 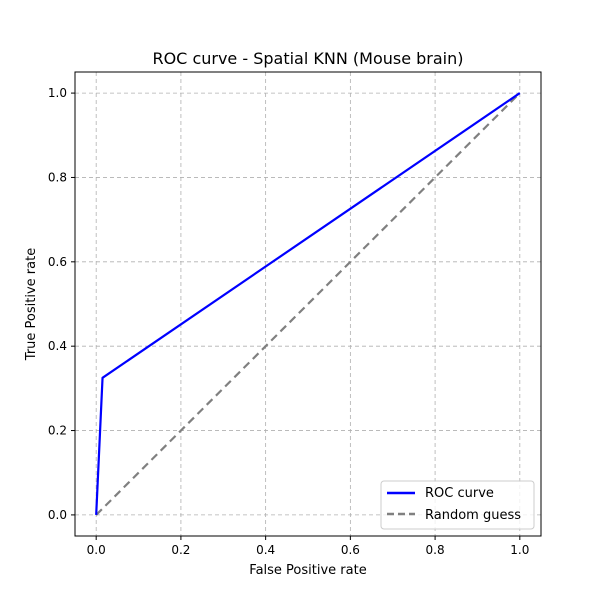 I want to click on y-tick-label: 1.0, so click(x=57, y=93).